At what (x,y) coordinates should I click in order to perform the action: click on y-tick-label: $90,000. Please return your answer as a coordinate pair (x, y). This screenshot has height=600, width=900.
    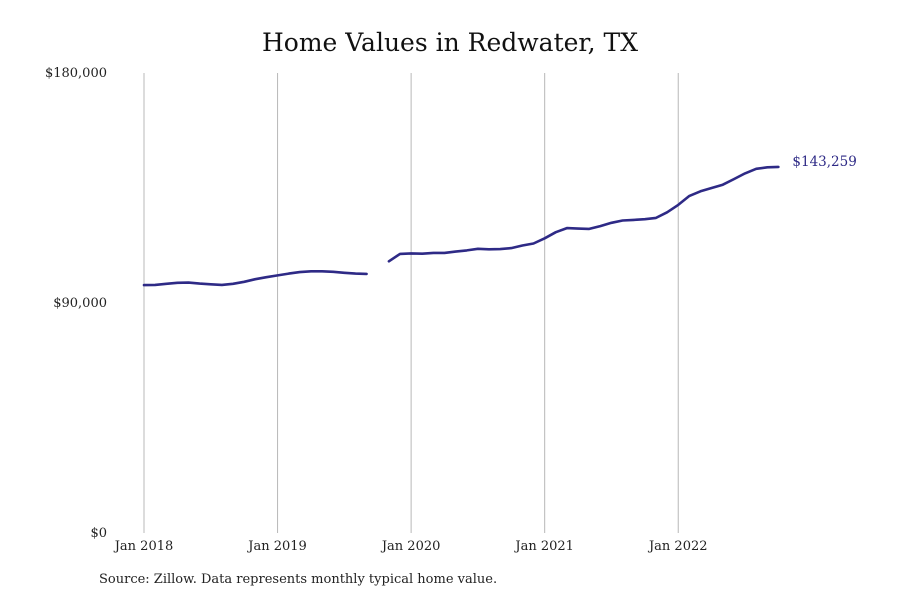
    Looking at the image, I should click on (80, 303).